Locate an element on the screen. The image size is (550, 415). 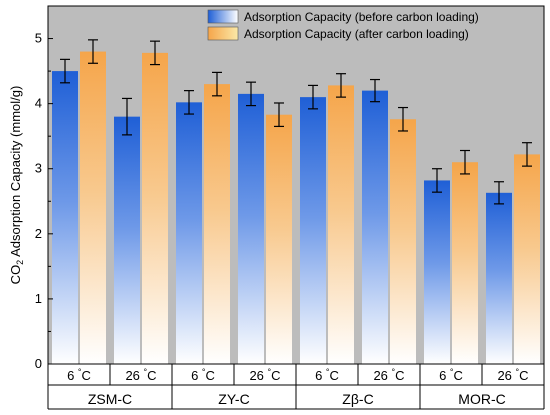
y-tick-label: 4 is located at coordinates (38, 103).